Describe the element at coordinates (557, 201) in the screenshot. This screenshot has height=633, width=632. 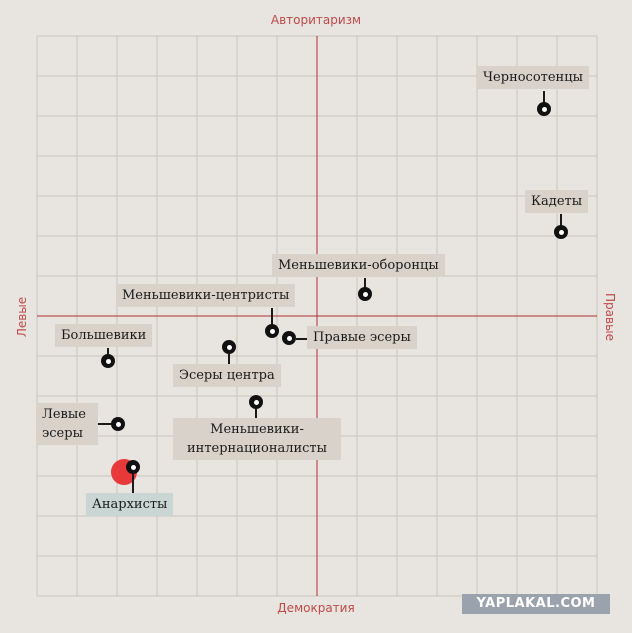
I see `label-kadety: Кадеты` at that location.